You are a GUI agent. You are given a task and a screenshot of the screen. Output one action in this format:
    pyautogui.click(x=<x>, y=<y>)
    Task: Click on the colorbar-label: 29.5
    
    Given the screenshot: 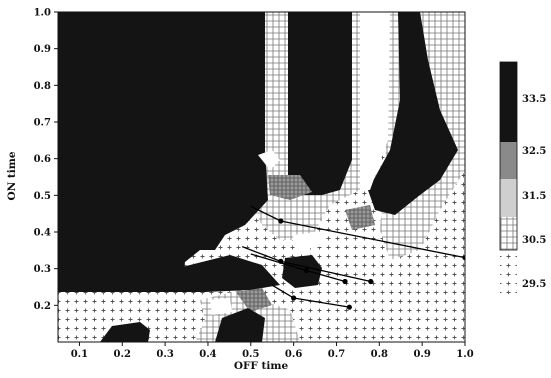 What is the action you would take?
    pyautogui.click(x=534, y=284)
    